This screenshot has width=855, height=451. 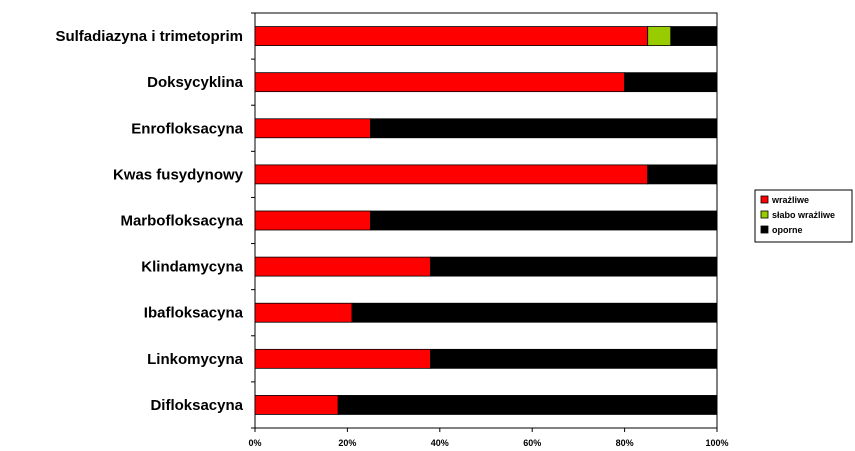 I want to click on legend-label: wrażliwe, so click(x=790, y=200).